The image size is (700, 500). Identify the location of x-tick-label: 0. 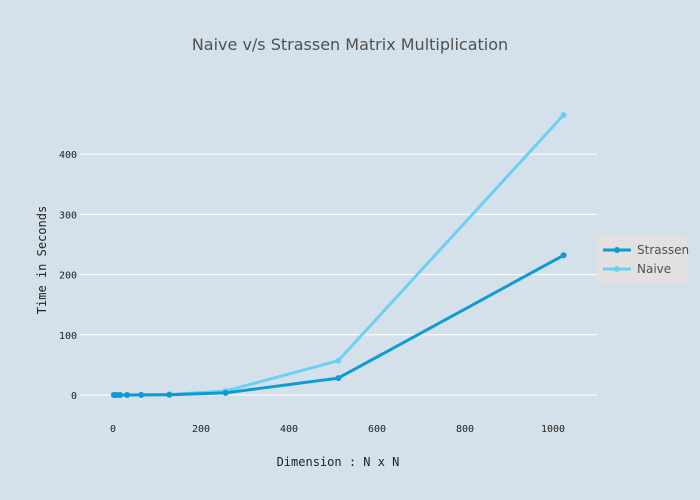
(113, 429).